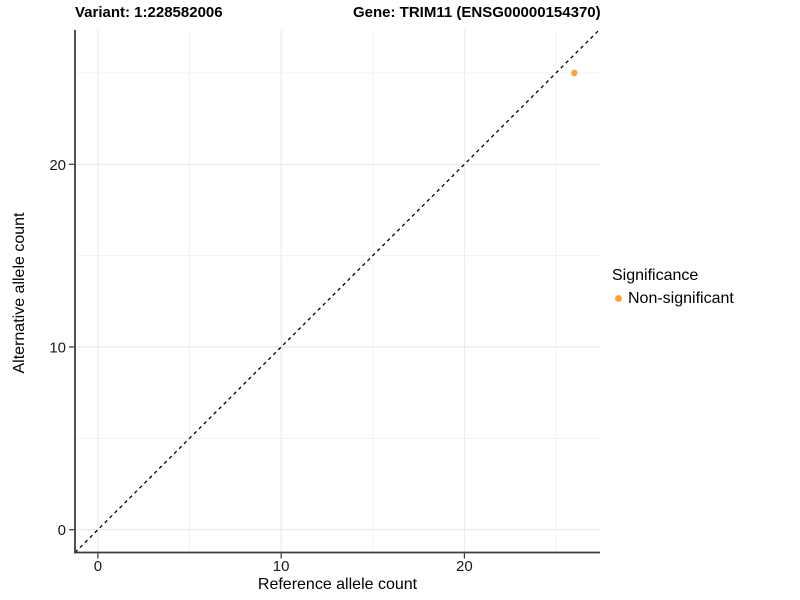 This screenshot has width=800, height=600. What do you see at coordinates (464, 566) in the screenshot?
I see `x-tick-label: 20` at bounding box center [464, 566].